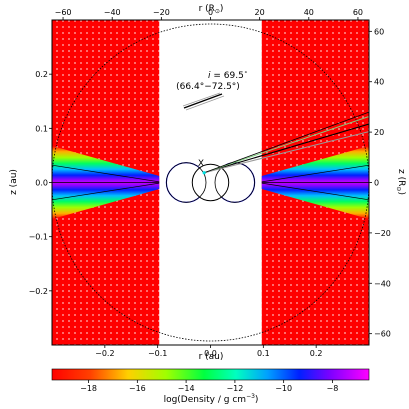  I want to click on x-top-tick-label: 0, so click(210, 12).